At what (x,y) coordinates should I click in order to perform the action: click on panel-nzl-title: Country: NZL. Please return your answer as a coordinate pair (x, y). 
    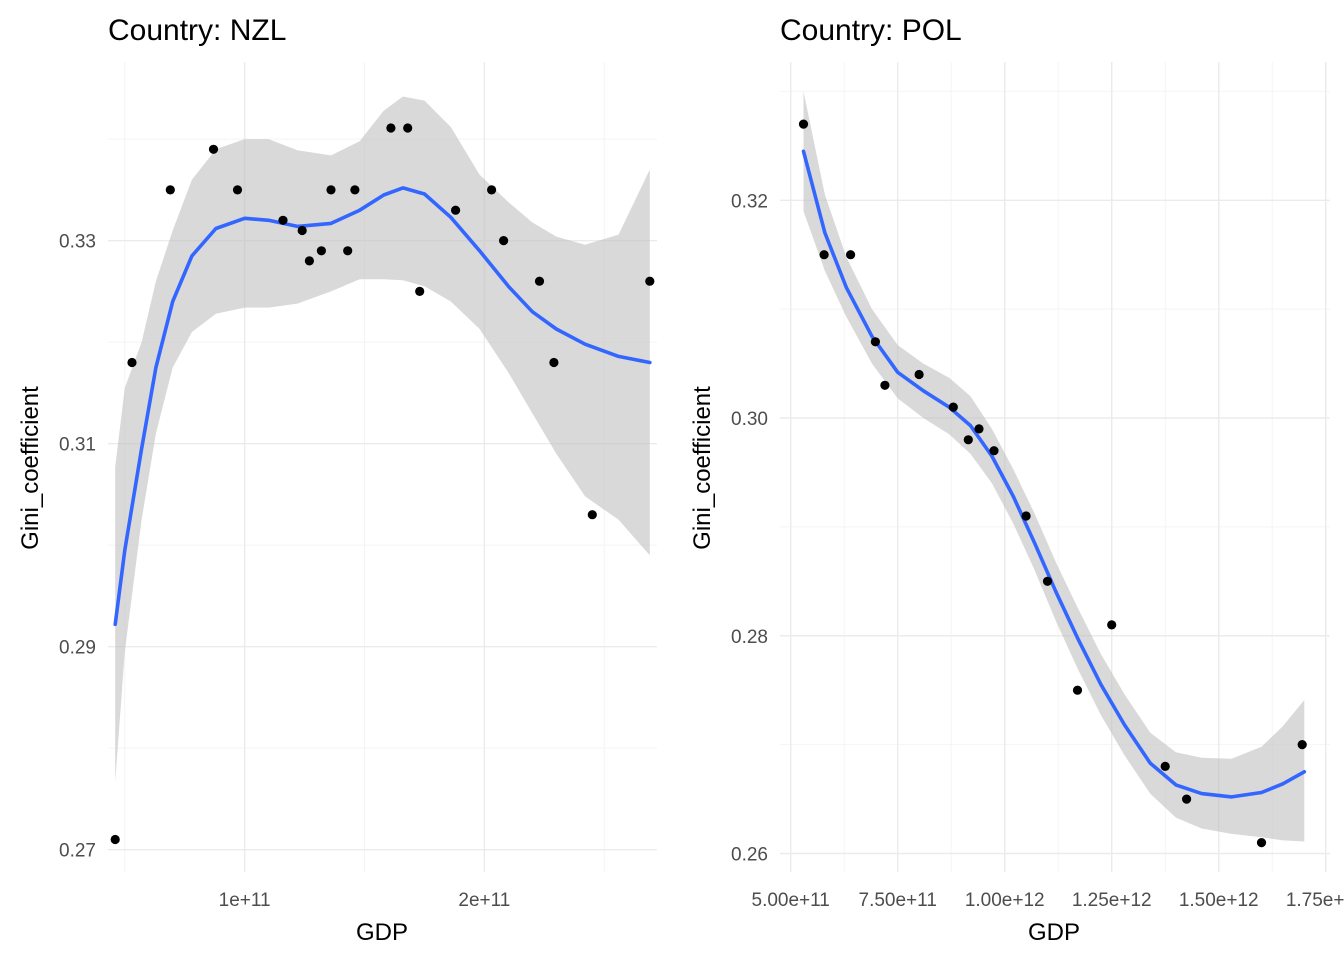
    Looking at the image, I should click on (197, 30).